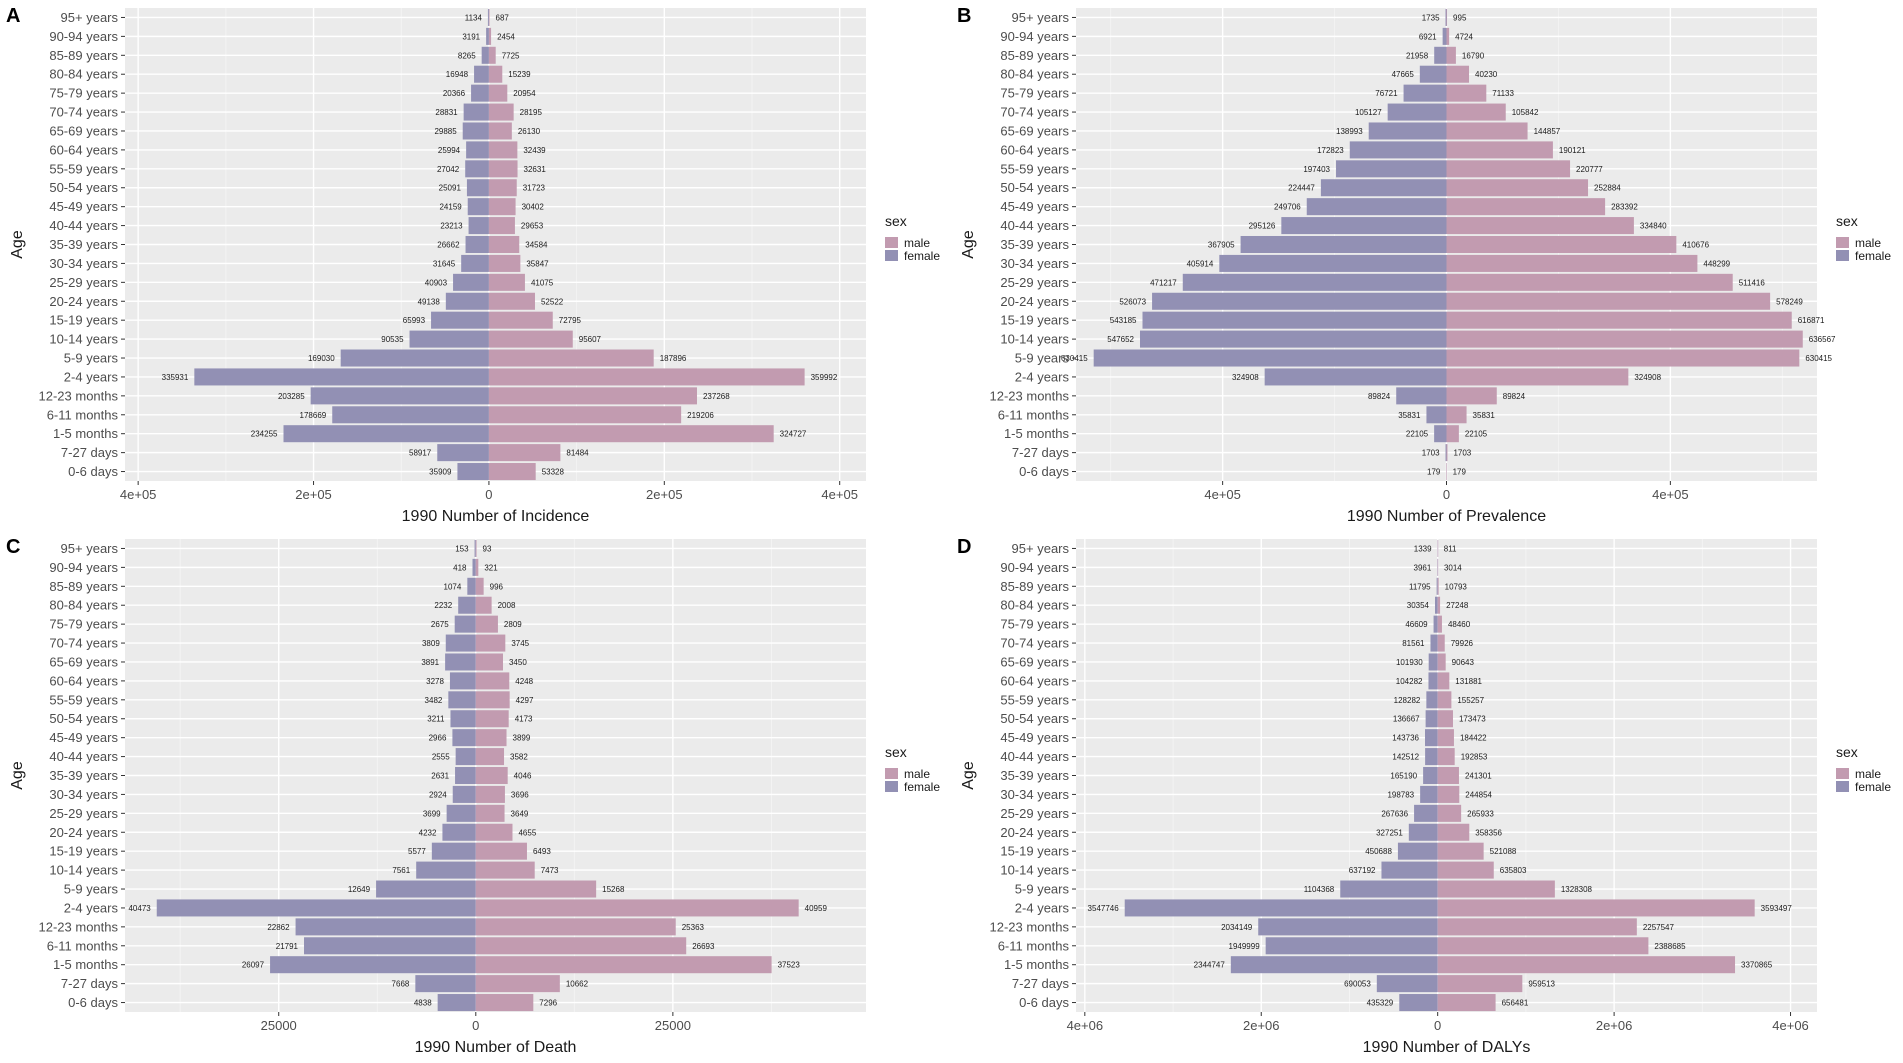 Image resolution: width=1903 pixels, height=1063 pixels. What do you see at coordinates (1034, 244) in the screenshot?
I see `y-tick-label: 35-39 years` at bounding box center [1034, 244].